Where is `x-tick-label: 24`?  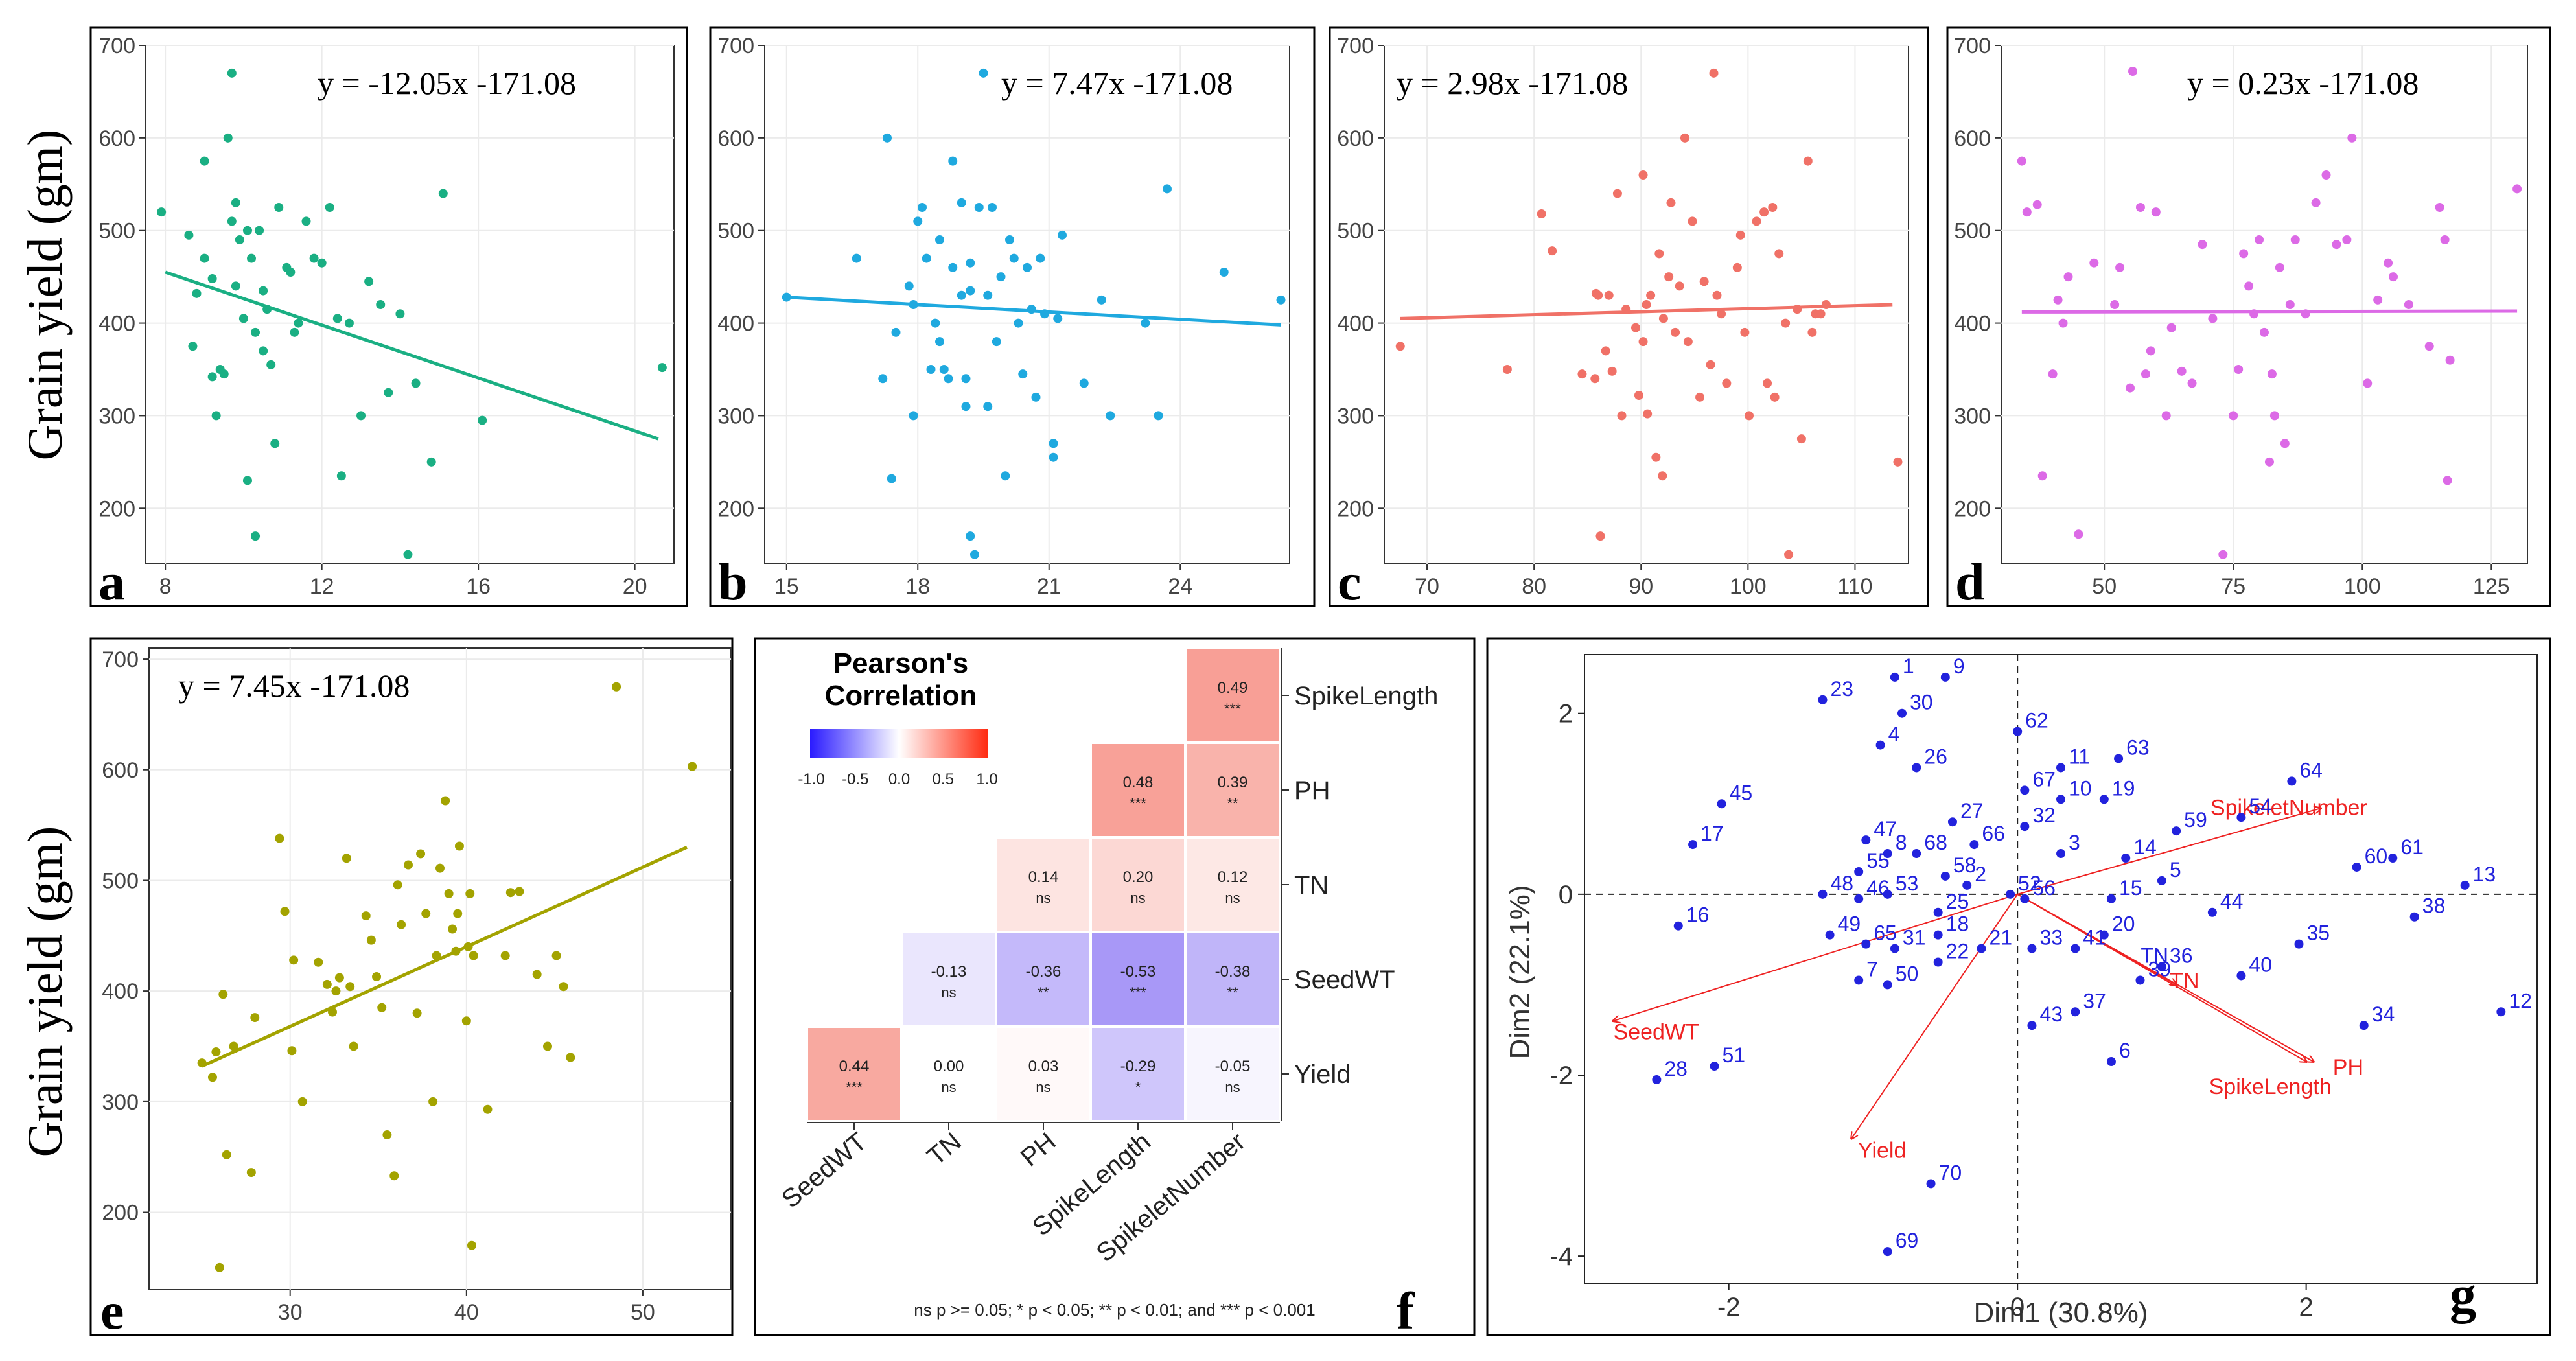 x-tick-label: 24 is located at coordinates (1180, 586).